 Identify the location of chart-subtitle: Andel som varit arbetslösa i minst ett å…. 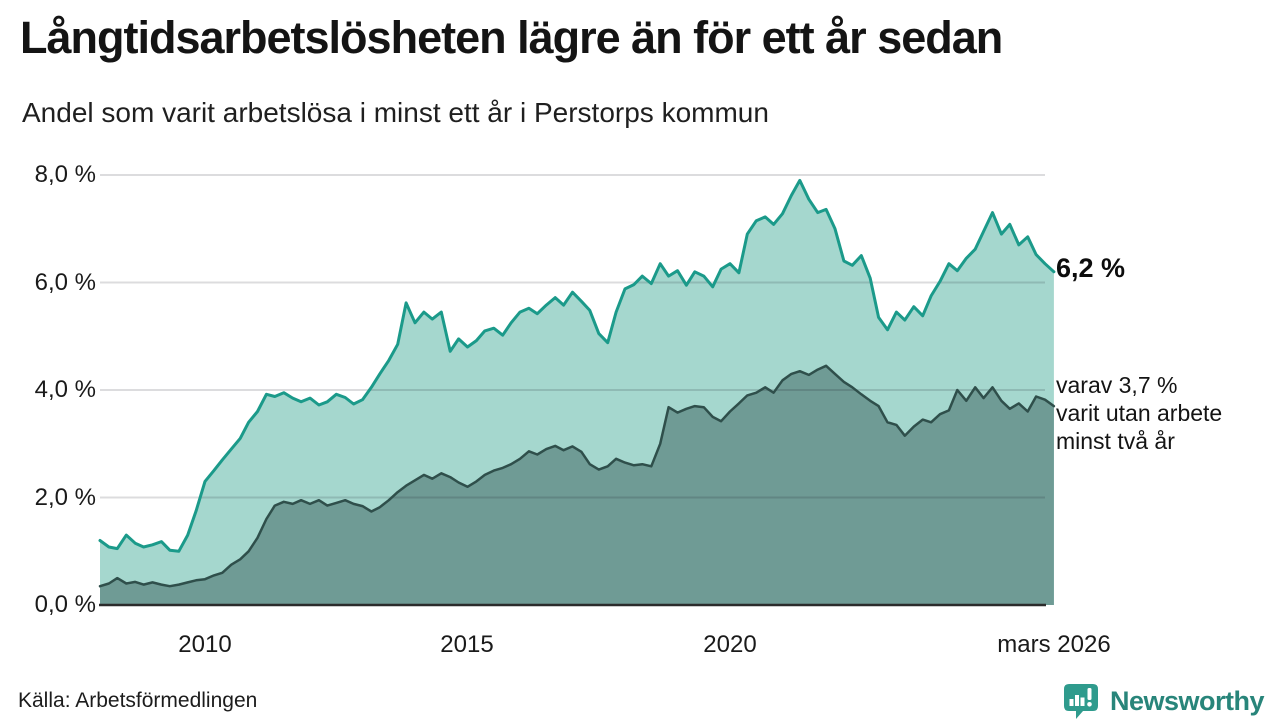
(395, 112).